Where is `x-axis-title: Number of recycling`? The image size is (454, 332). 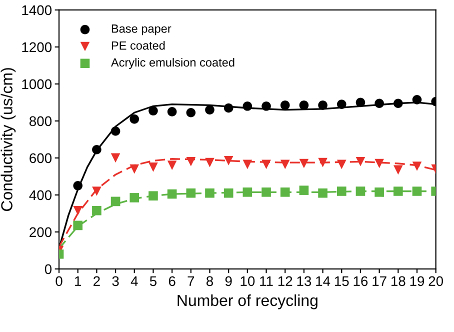
x-axis-title: Number of recycling is located at coordinates (248, 302).